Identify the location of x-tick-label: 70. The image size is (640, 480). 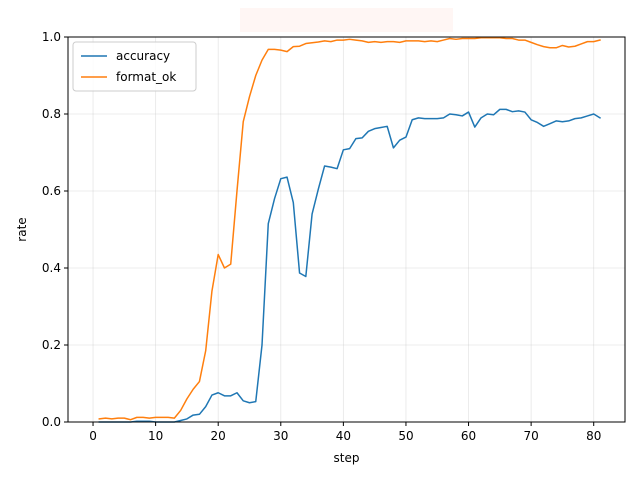
(530, 436).